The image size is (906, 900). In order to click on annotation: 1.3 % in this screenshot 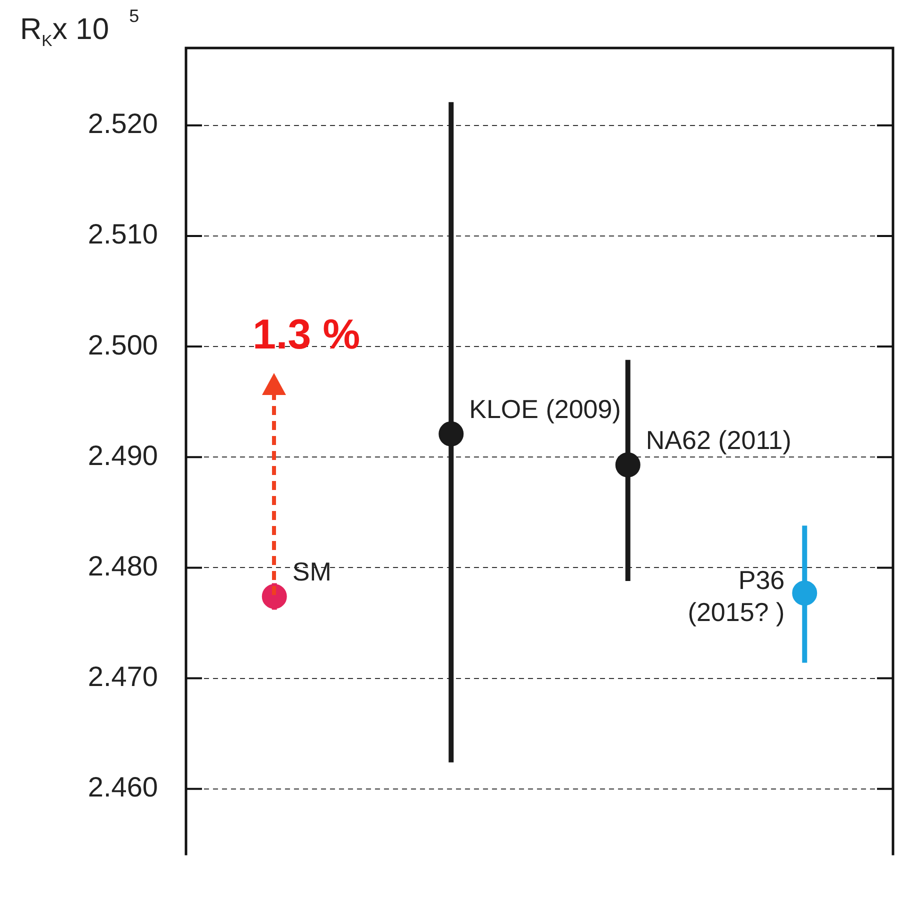, I will do `click(306, 334)`.